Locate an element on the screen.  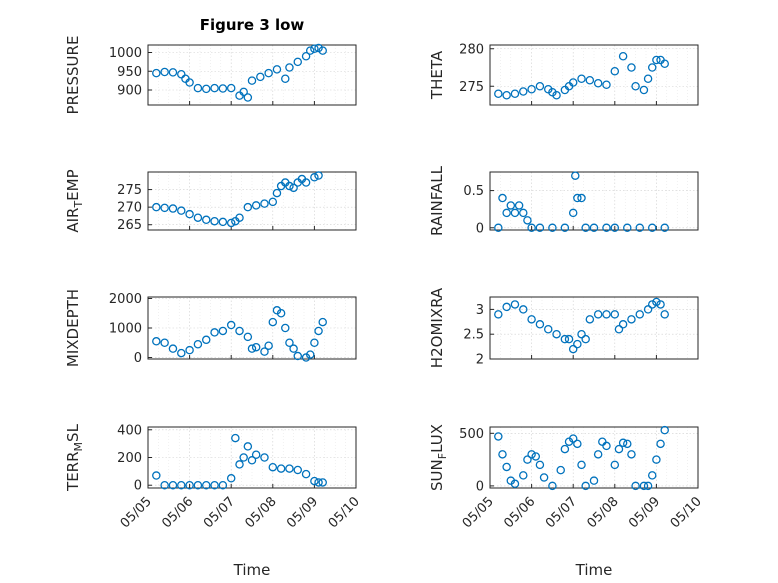
y-axis-label: TERRMSL is located at coordinates (74, 457).